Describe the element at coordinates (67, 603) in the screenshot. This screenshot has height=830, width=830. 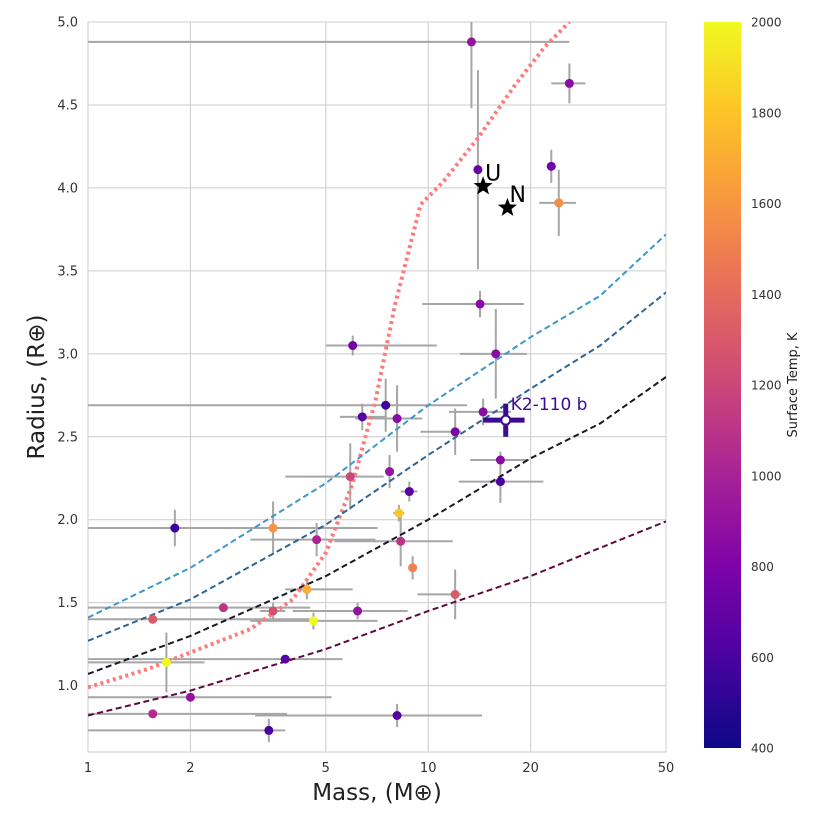
I see `y-tick-label: 1.5` at that location.